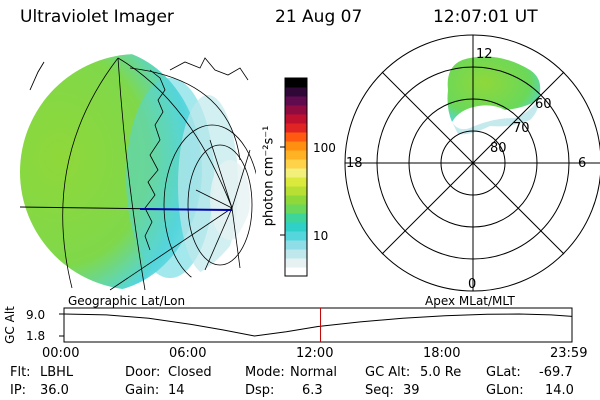  I want to click on timeline-x-tick-4: 23:59, so click(569, 353).